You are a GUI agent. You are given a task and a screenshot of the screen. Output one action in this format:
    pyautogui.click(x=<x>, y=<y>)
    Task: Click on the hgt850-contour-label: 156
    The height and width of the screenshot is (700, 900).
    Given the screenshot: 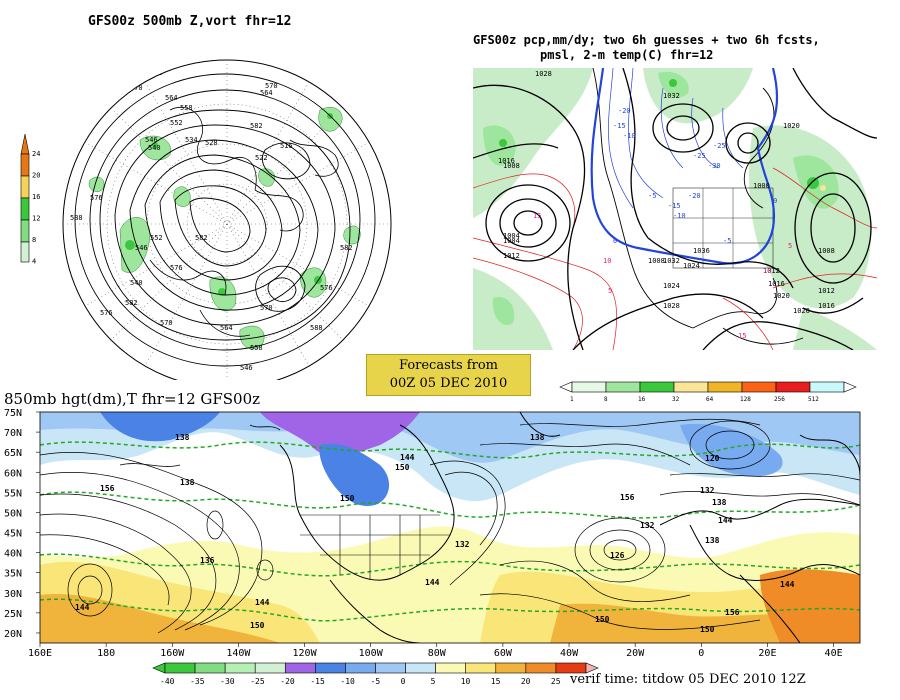 What is the action you would take?
    pyautogui.click(x=627, y=497)
    